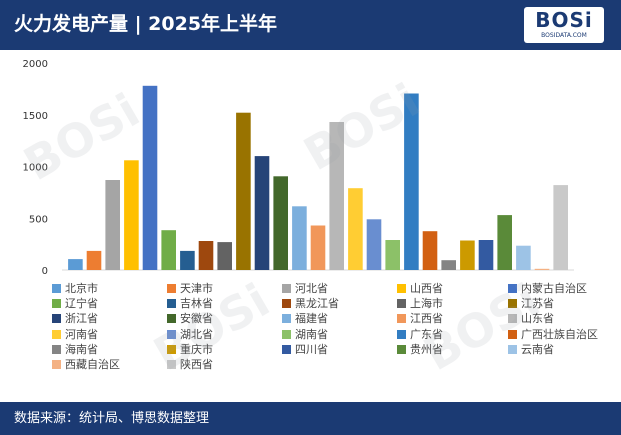  What do you see at coordinates (467, 255) in the screenshot?
I see `bar-重庆市` at bounding box center [467, 255].